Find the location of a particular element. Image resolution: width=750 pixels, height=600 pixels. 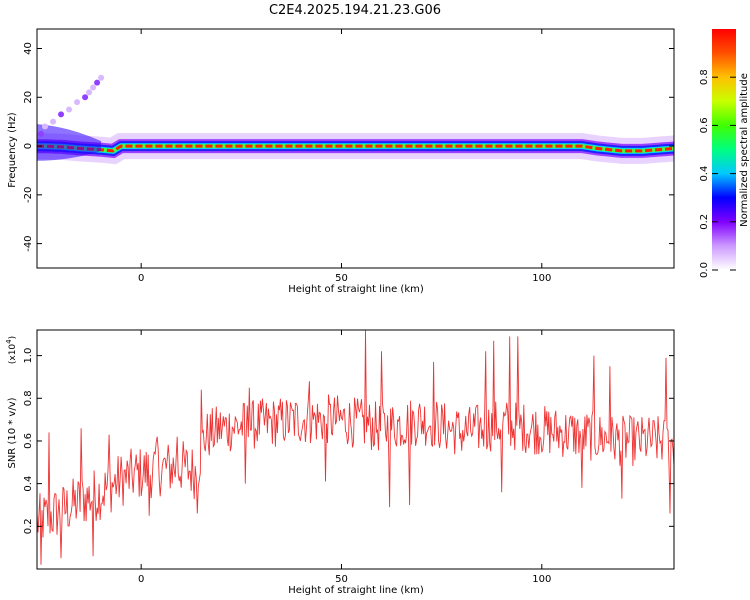

colorbar-tick-label: 0.2 is located at coordinates (704, 222).